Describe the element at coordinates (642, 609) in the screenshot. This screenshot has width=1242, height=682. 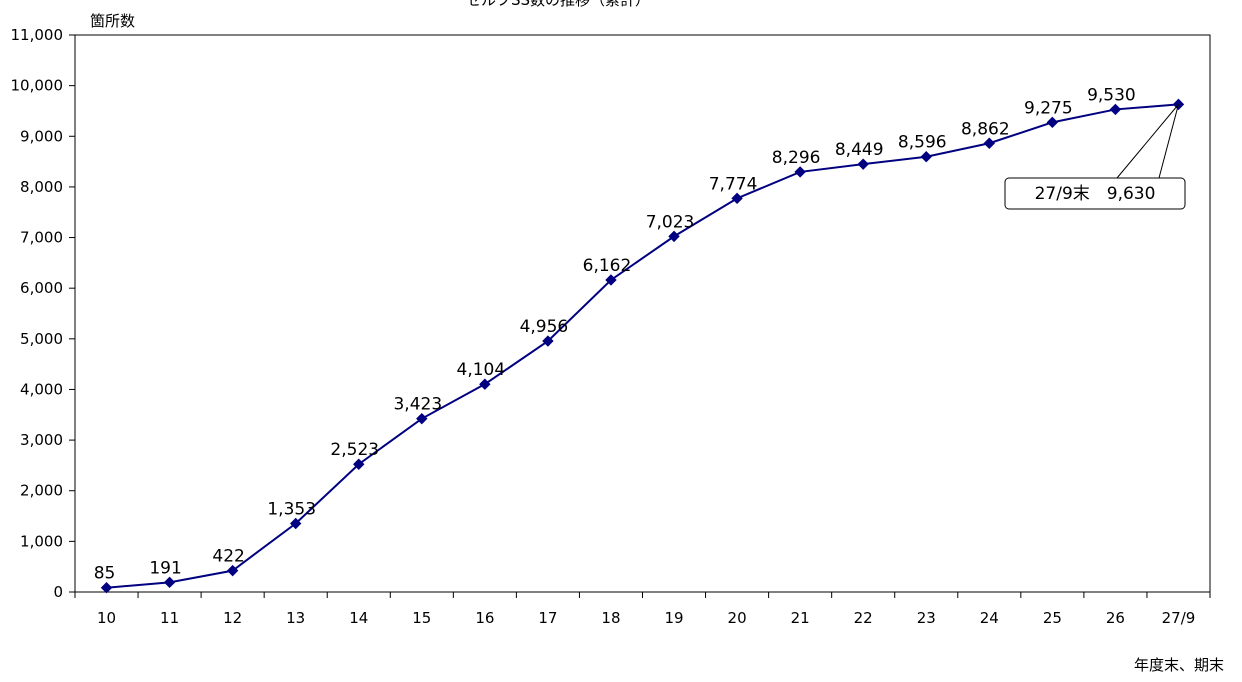
I see `x-axis-ticks: 10 11 12 13 14 15 16 17 18 19 20 21 22 23 24 25 26 27/9` at that location.